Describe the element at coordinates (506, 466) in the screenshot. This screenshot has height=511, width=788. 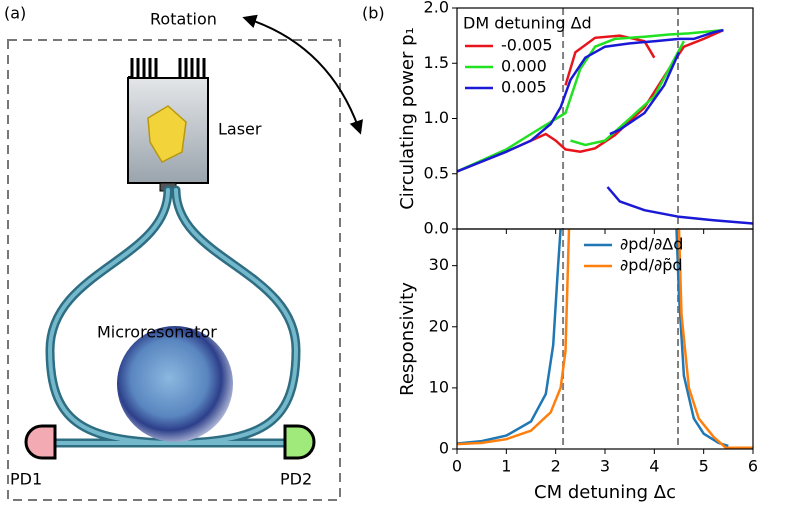
I see `x-tick-label: 1` at that location.